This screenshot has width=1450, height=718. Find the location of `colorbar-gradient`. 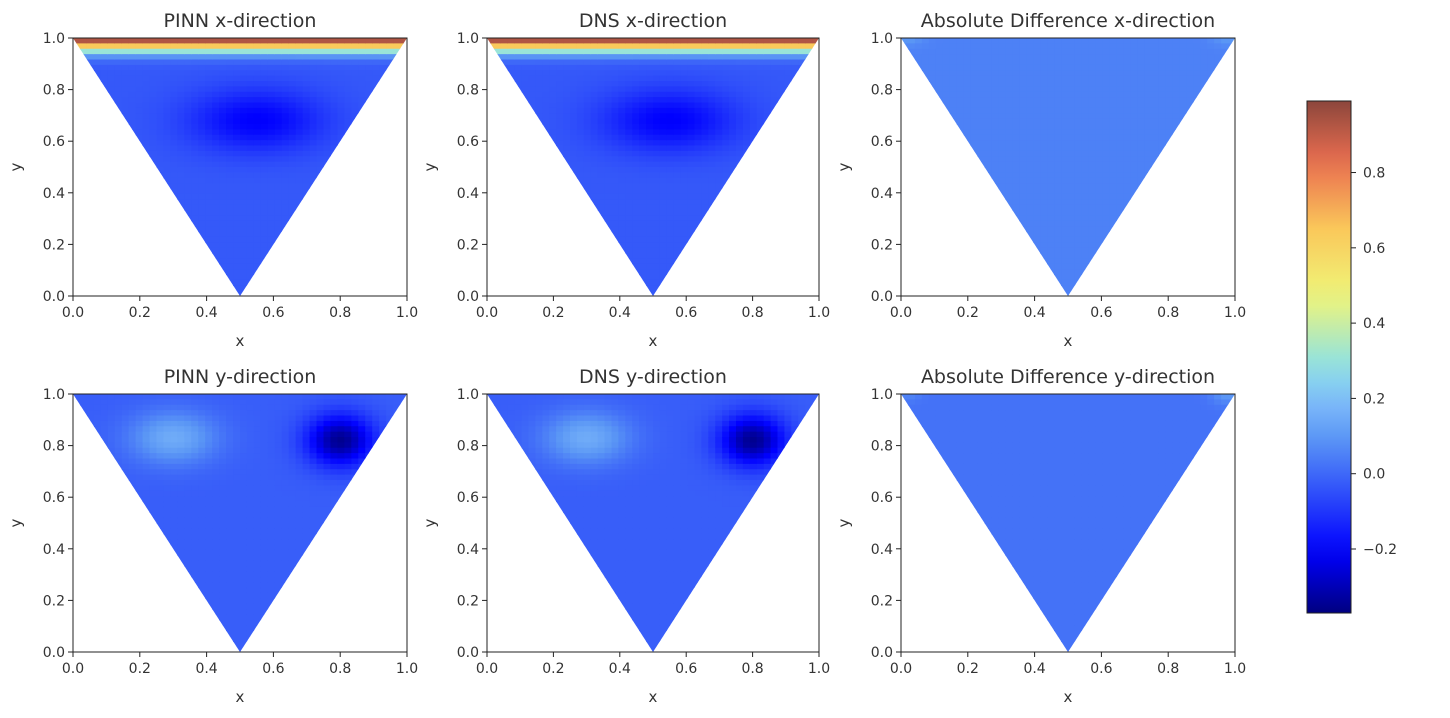

colorbar-gradient is located at coordinates (1329, 357).